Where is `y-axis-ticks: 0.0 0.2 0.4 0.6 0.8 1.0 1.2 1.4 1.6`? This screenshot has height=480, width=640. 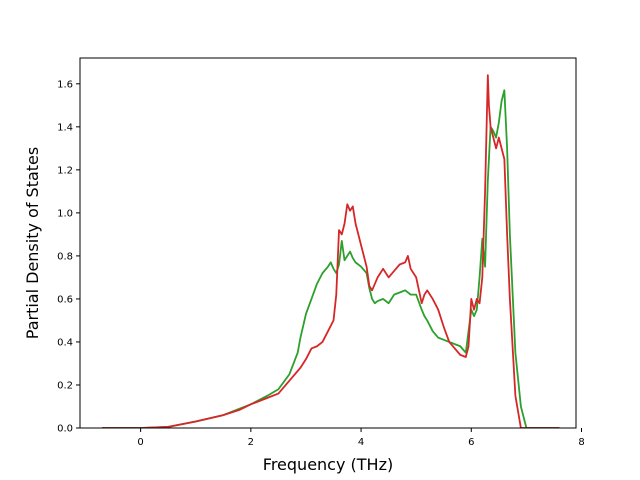
y-axis-ticks: 0.0 0.2 0.4 0.6 0.8 1.0 1.2 1.4 1.6 is located at coordinates (68, 257).